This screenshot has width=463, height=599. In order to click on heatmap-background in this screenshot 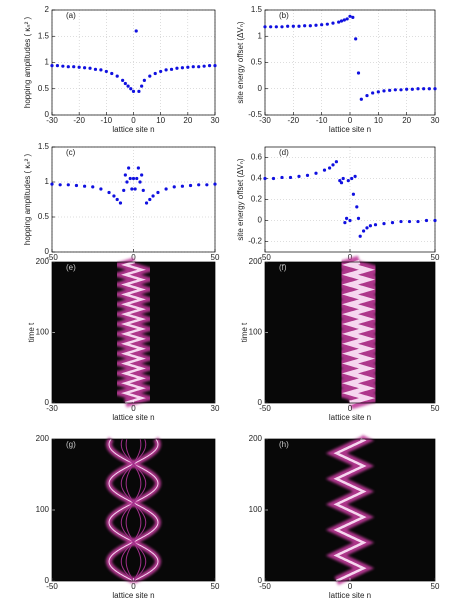, I will do `click(133, 510)`.